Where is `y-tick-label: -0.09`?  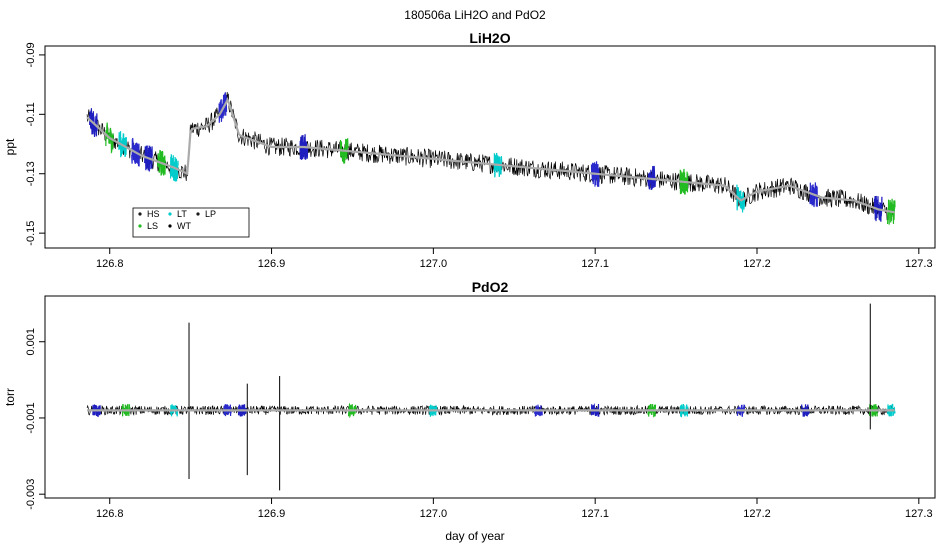 y-tick-label: -0.09 is located at coordinates (31, 54).